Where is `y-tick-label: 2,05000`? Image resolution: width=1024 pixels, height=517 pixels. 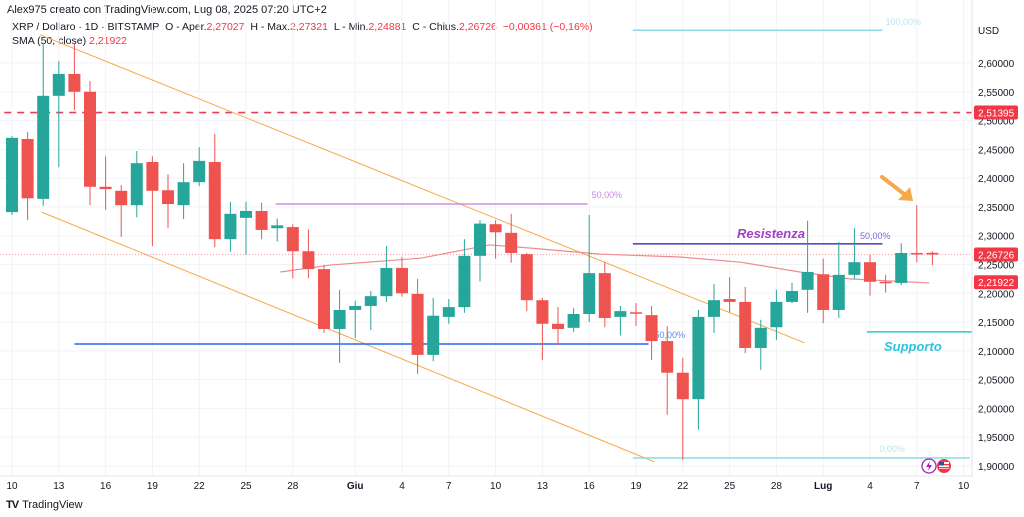
y-tick-label: 2,05000 is located at coordinates (996, 381).